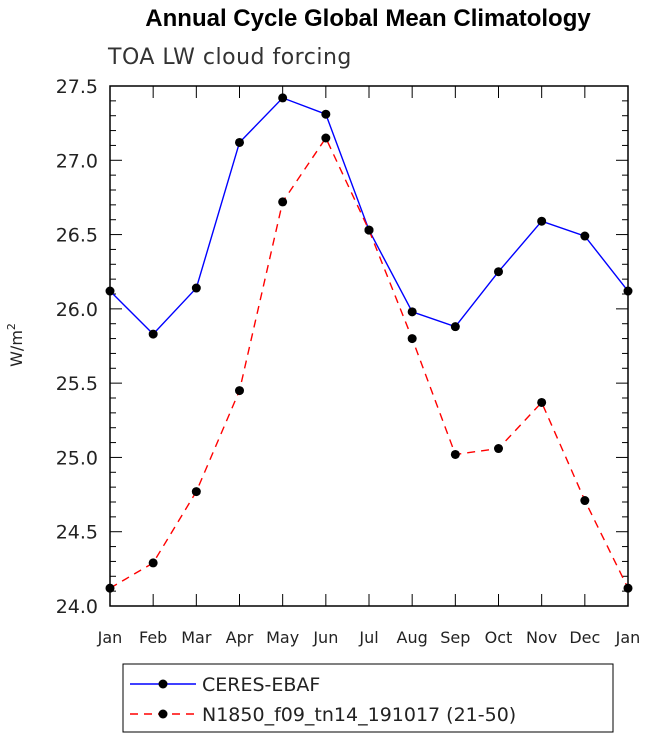 The image size is (648, 739). Describe the element at coordinates (412, 637) in the screenshot. I see `x-tick-label: Aug` at that location.